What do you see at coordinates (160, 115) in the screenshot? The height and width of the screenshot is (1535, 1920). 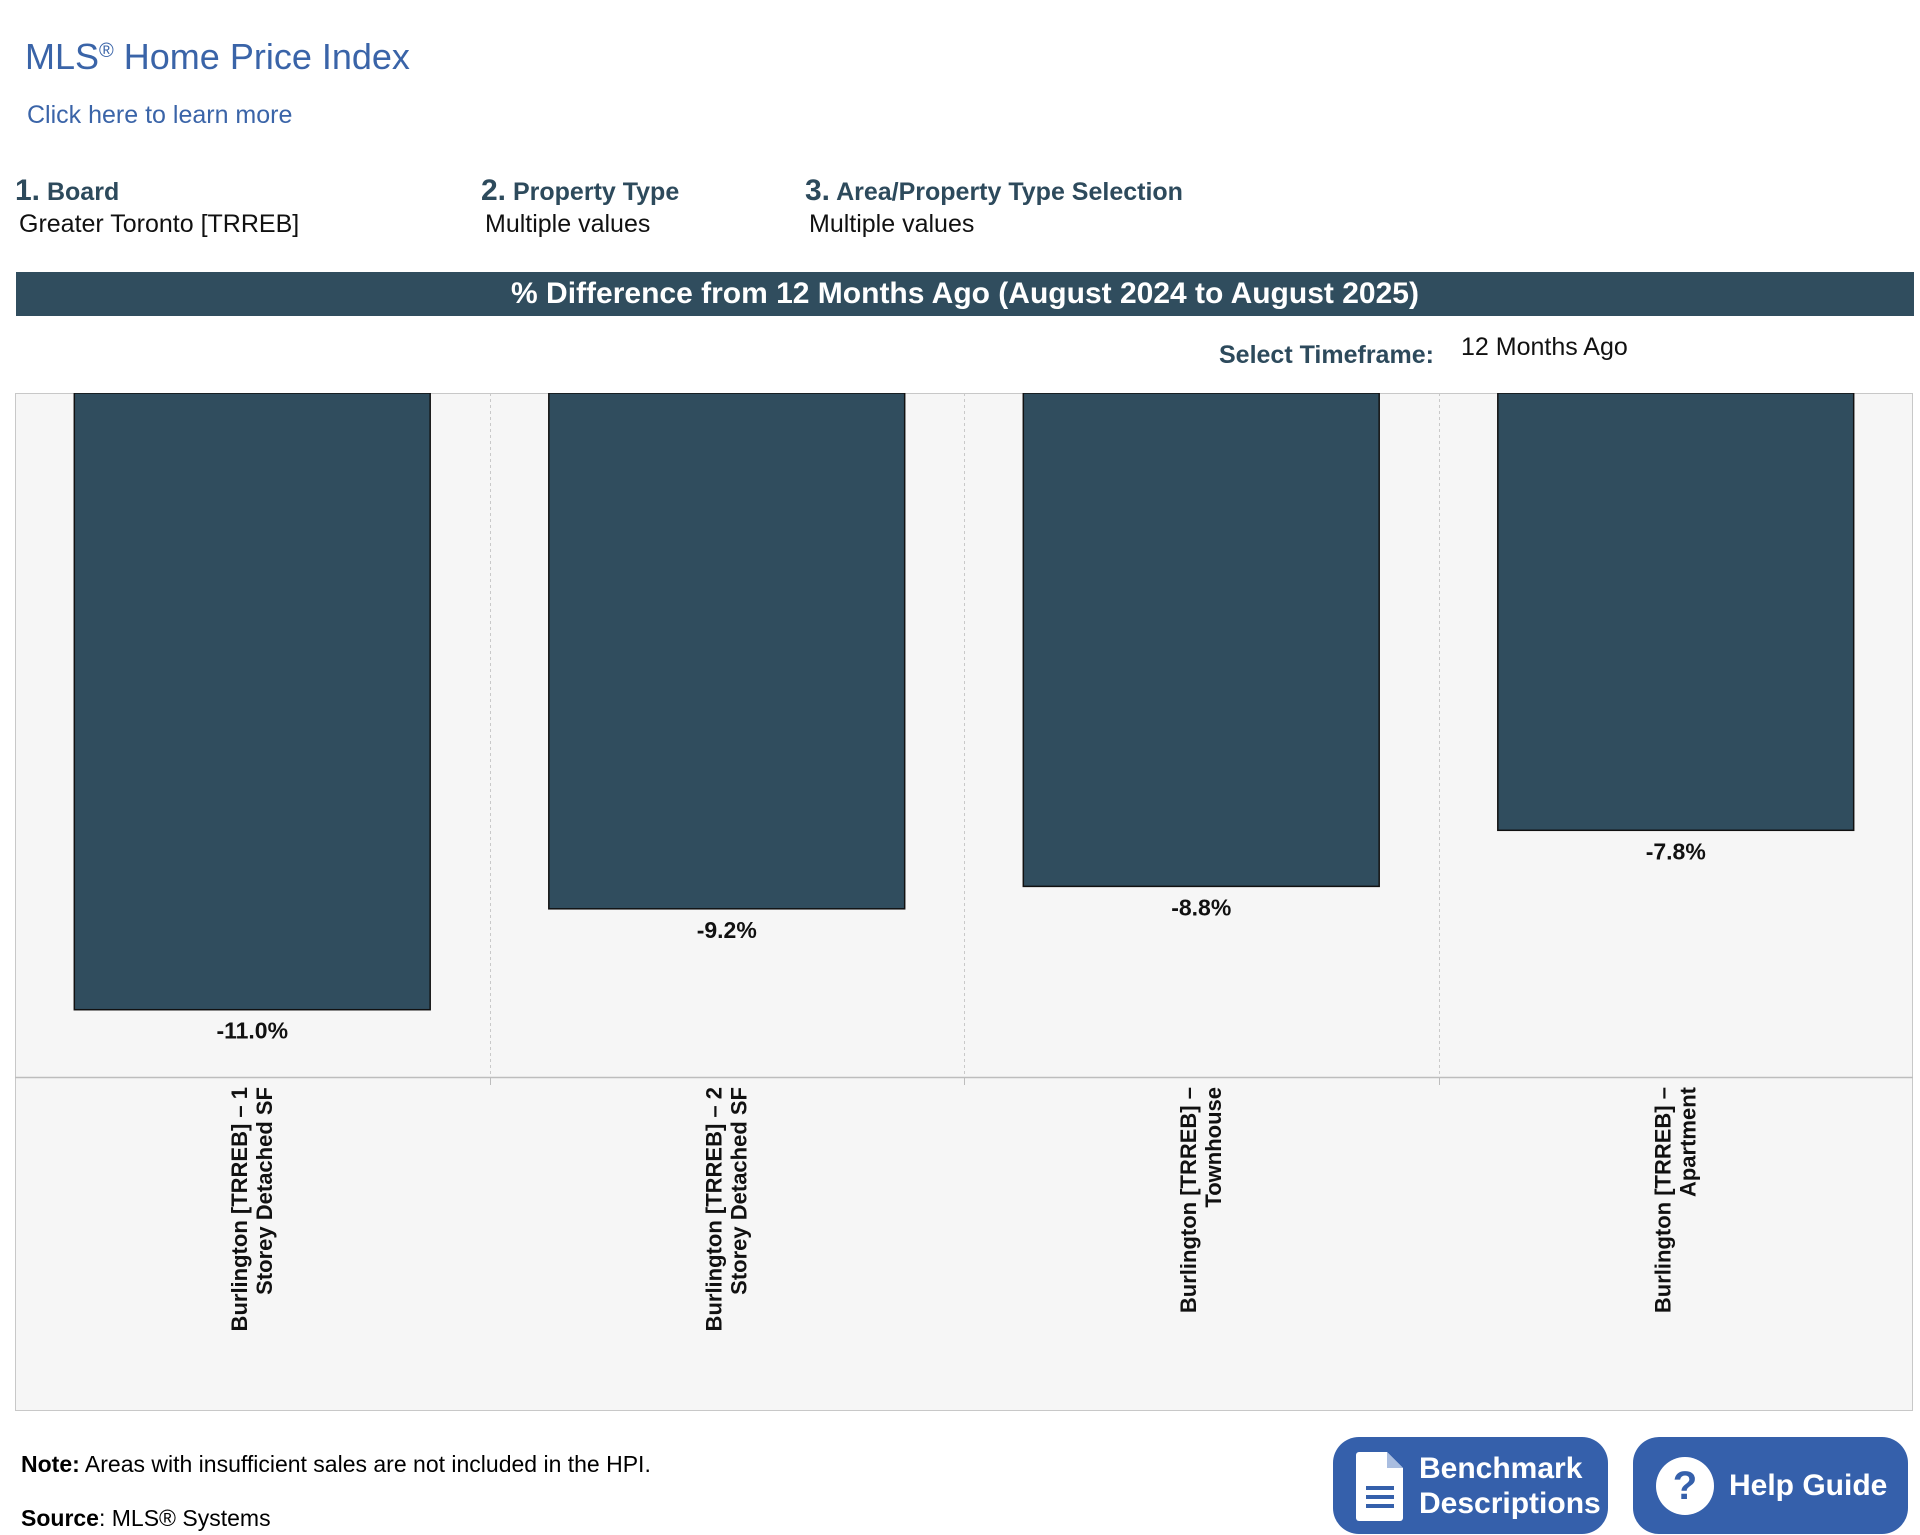 I see `learn-more-link: Click here to learn more` at bounding box center [160, 115].